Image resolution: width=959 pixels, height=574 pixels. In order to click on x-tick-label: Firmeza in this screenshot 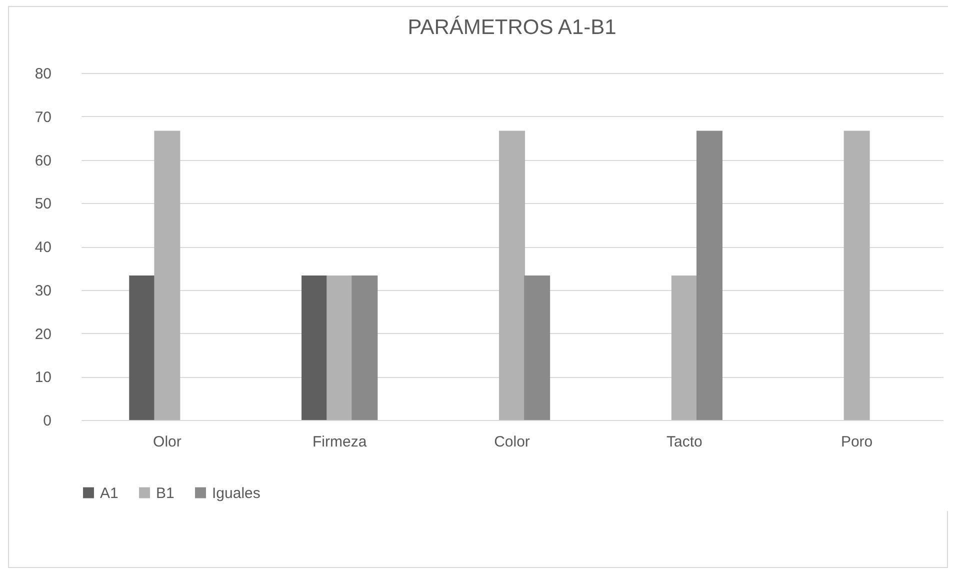, I will do `click(340, 442)`.